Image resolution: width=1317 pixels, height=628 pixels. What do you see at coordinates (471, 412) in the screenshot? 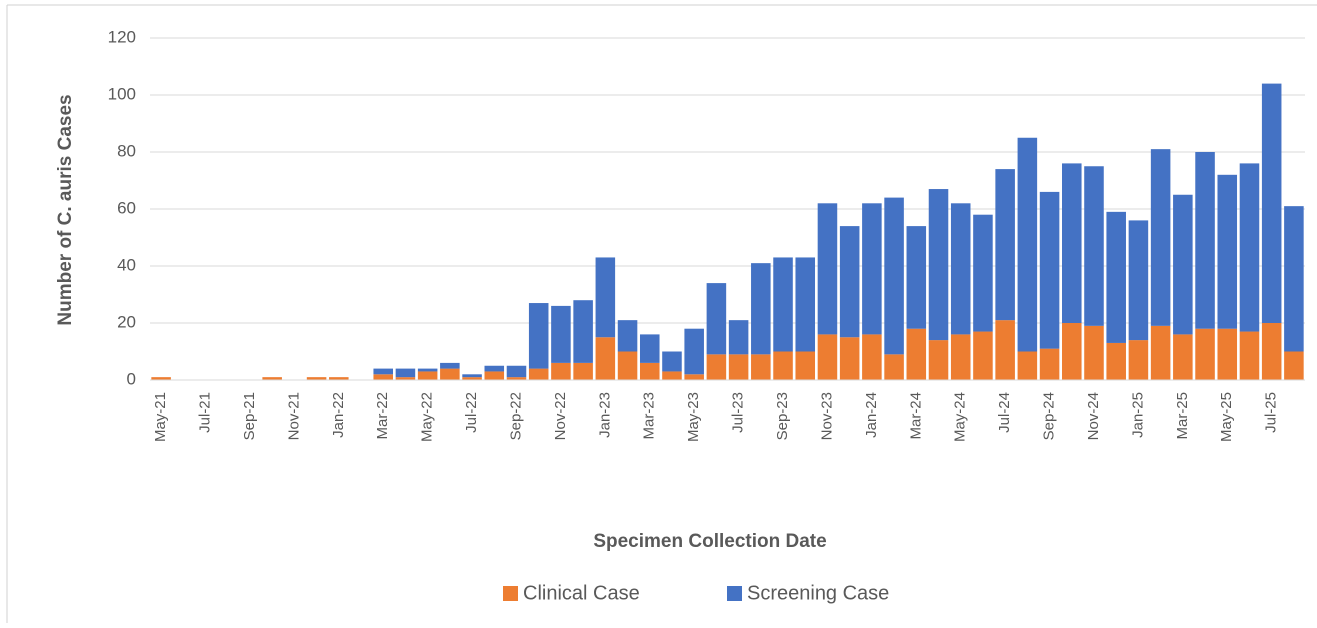
I see `x-tick-label: Jul-22` at bounding box center [471, 412].